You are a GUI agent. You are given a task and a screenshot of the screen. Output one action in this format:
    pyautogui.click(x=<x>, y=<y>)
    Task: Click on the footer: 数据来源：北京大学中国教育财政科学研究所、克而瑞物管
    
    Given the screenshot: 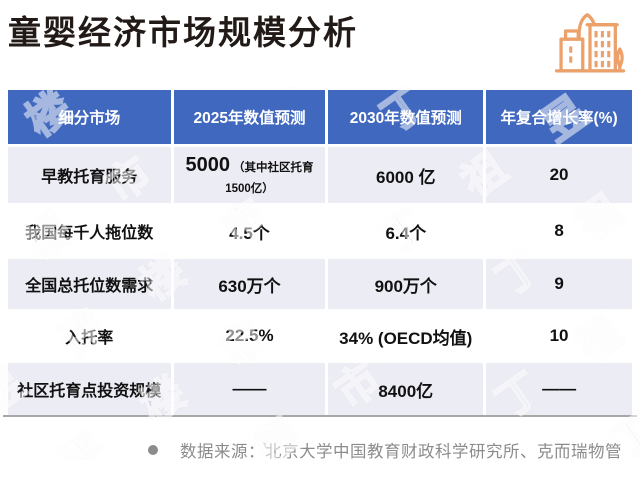 What is the action you would take?
    pyautogui.click(x=320, y=450)
    